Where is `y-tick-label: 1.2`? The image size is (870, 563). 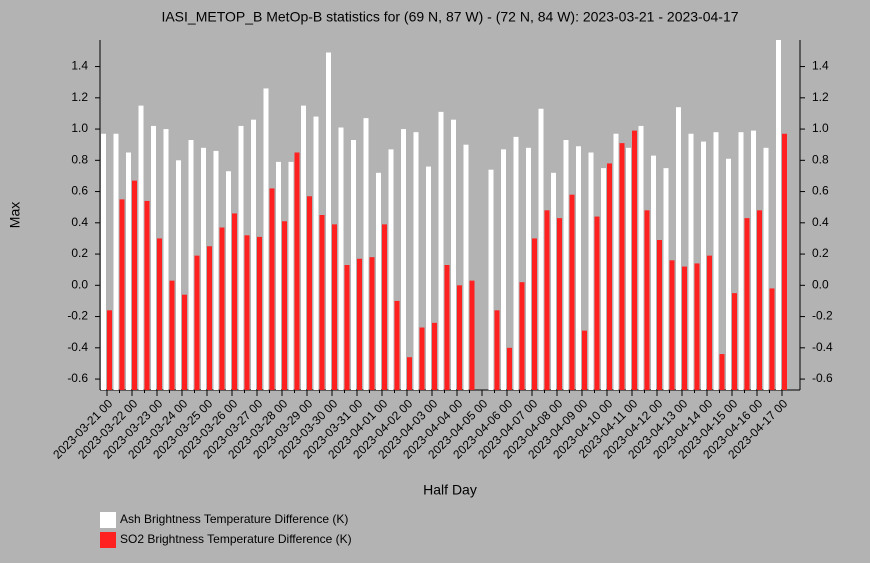
y-tick-label: 1.2 is located at coordinates (79, 97).